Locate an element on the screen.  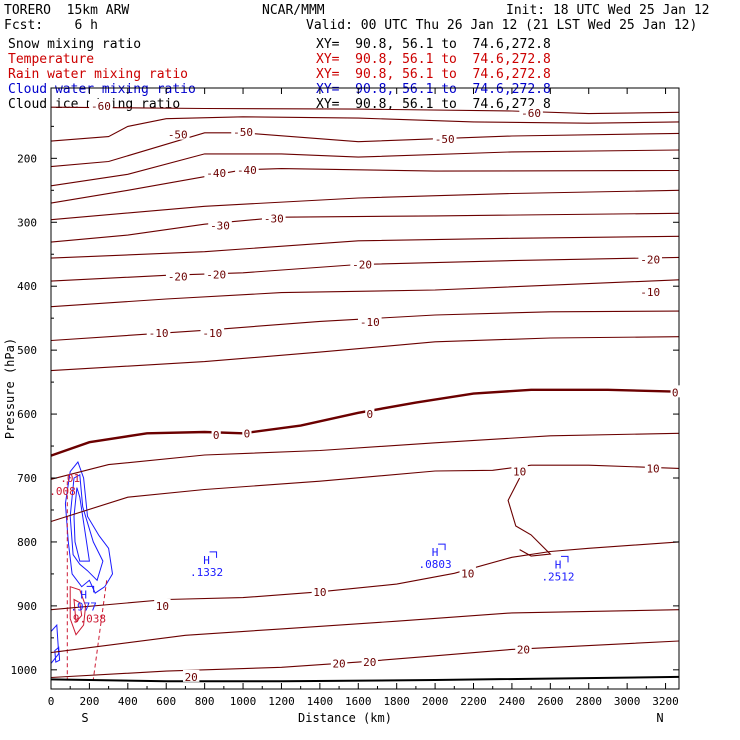
isotherm-label-9-0: -10 is located at coordinates (650, 292).